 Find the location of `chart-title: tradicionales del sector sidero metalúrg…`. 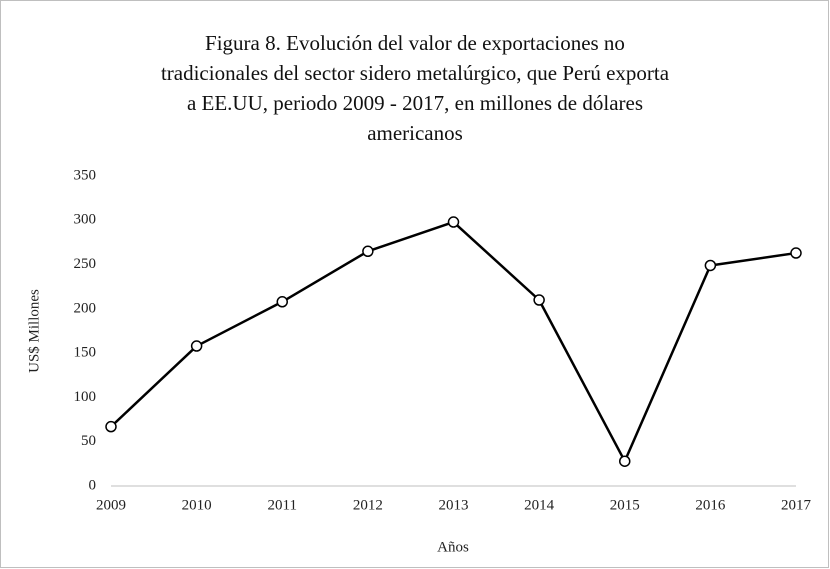

chart-title: tradicionales del sector sidero metalúrg… is located at coordinates (415, 73).